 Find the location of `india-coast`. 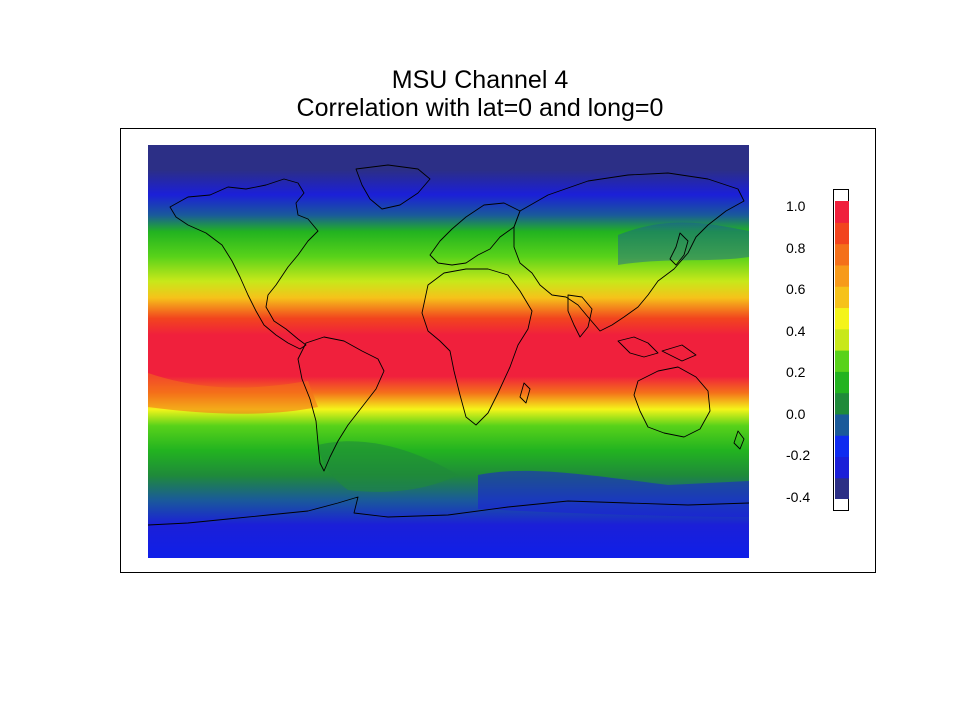

india-coast is located at coordinates (580, 316).